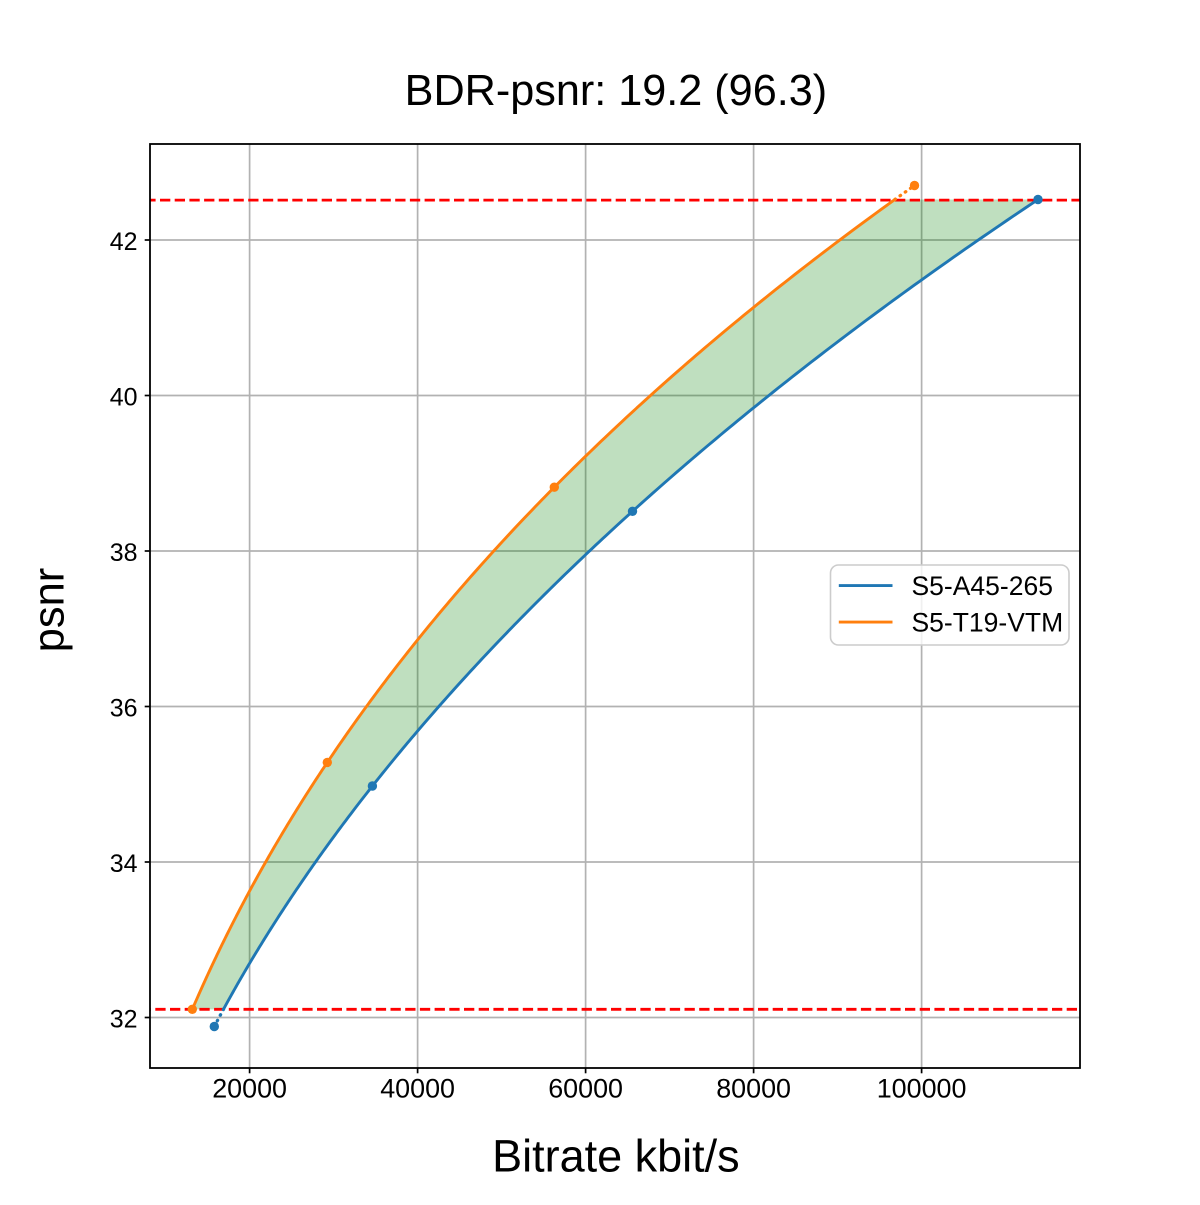 Image resolution: width=1200 pixels, height=1205 pixels. Describe the element at coordinates (50, 610) in the screenshot. I see `svg-text: psnr` at that location.